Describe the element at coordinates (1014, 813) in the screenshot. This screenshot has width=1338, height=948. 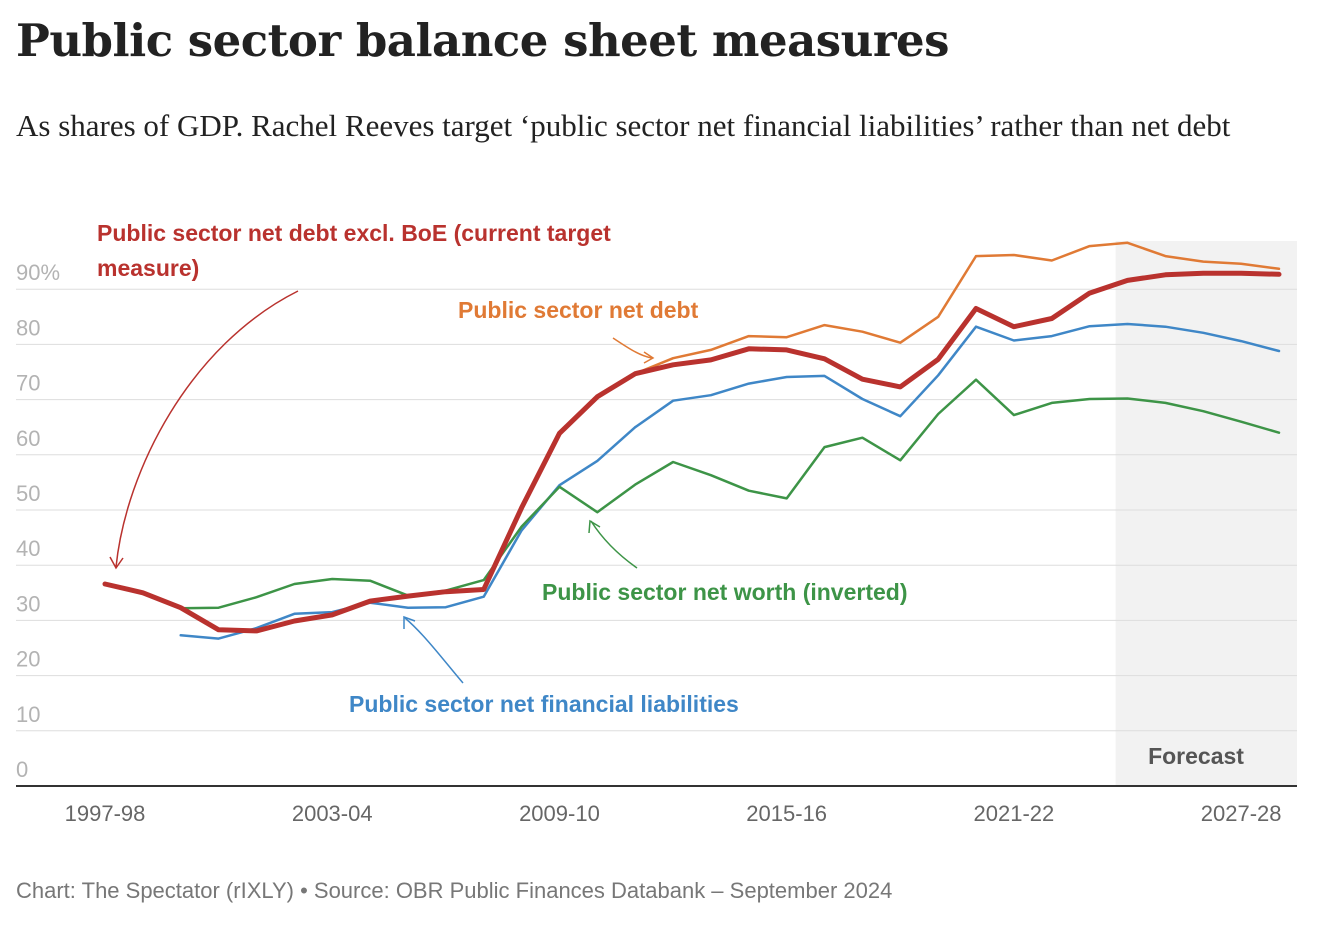
I see `x-tick-label-2021-22: 2021-22` at that location.